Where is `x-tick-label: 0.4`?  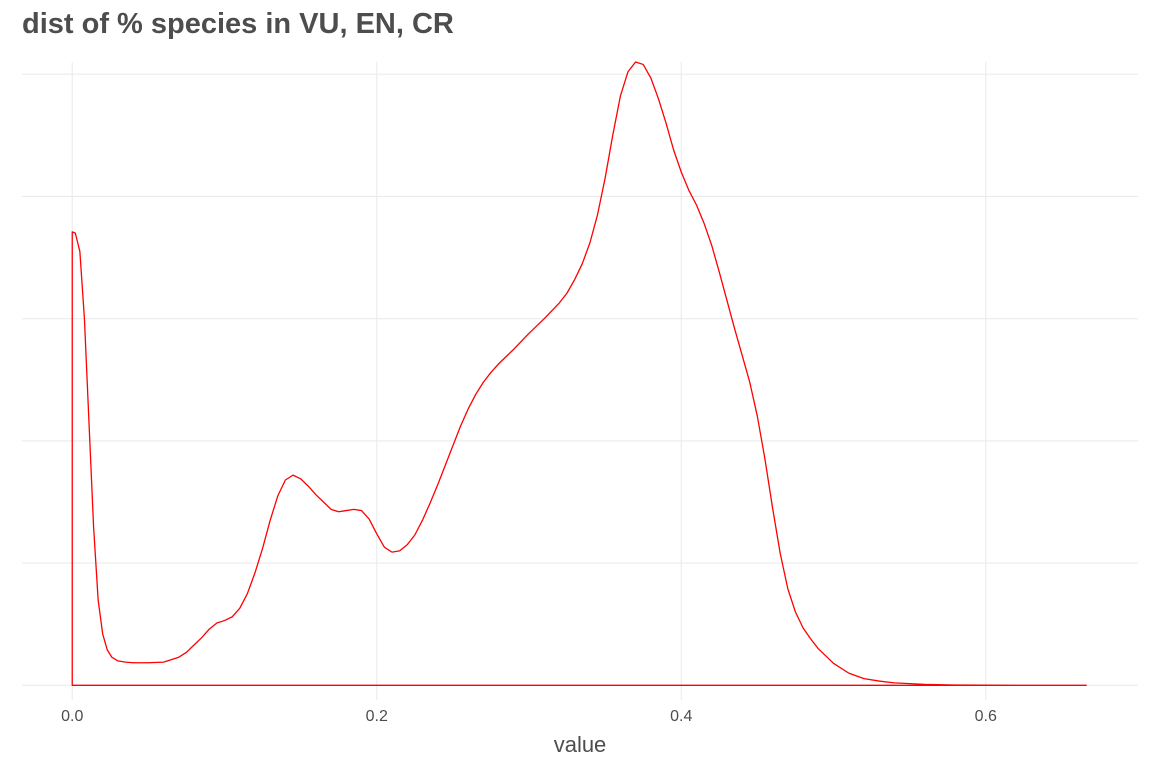
x-tick-label: 0.4 is located at coordinates (681, 716).